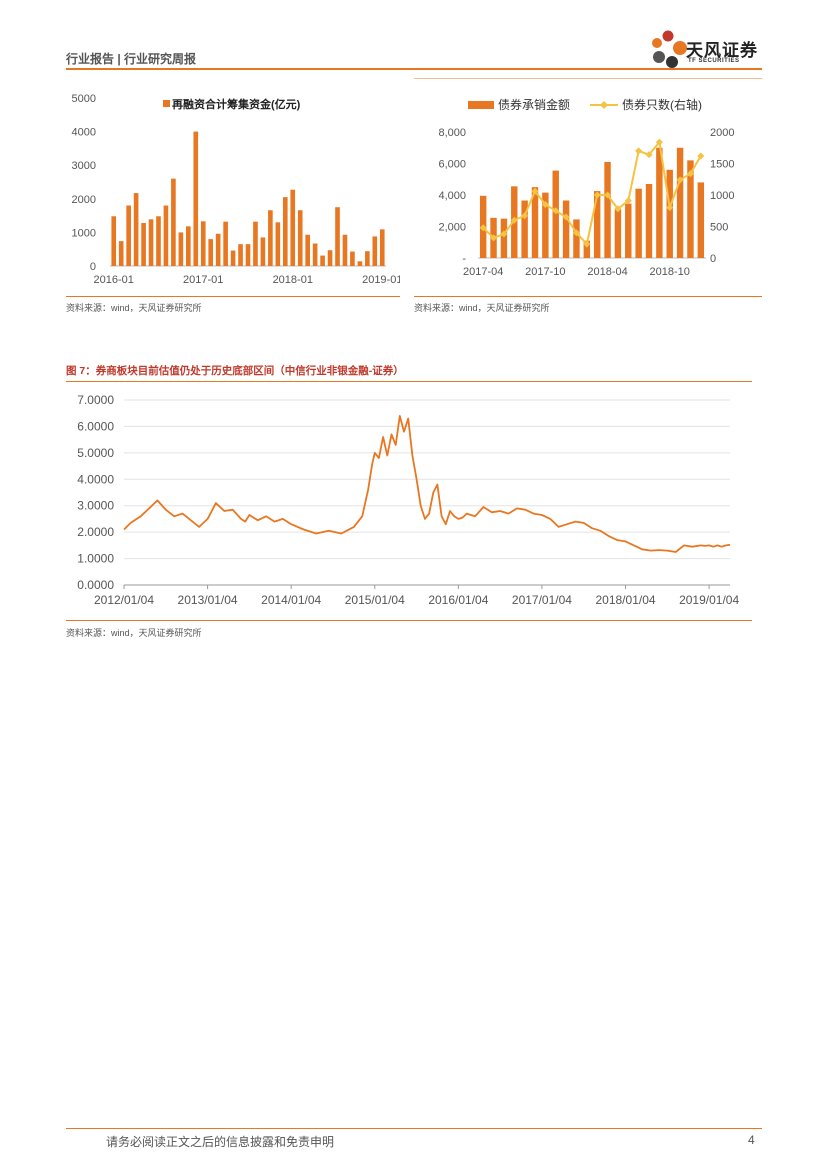 This screenshot has height=1169, width=827. Describe the element at coordinates (722, 196) in the screenshot. I see `right-y-tick-label: 1000` at that location.